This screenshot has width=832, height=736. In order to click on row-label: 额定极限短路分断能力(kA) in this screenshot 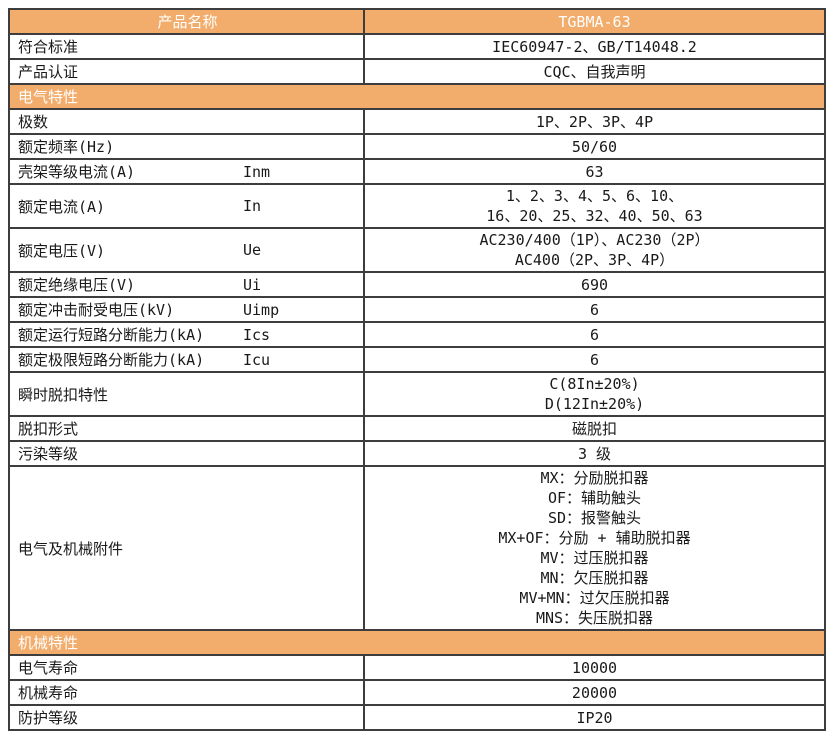, I will do `click(111, 360)`.